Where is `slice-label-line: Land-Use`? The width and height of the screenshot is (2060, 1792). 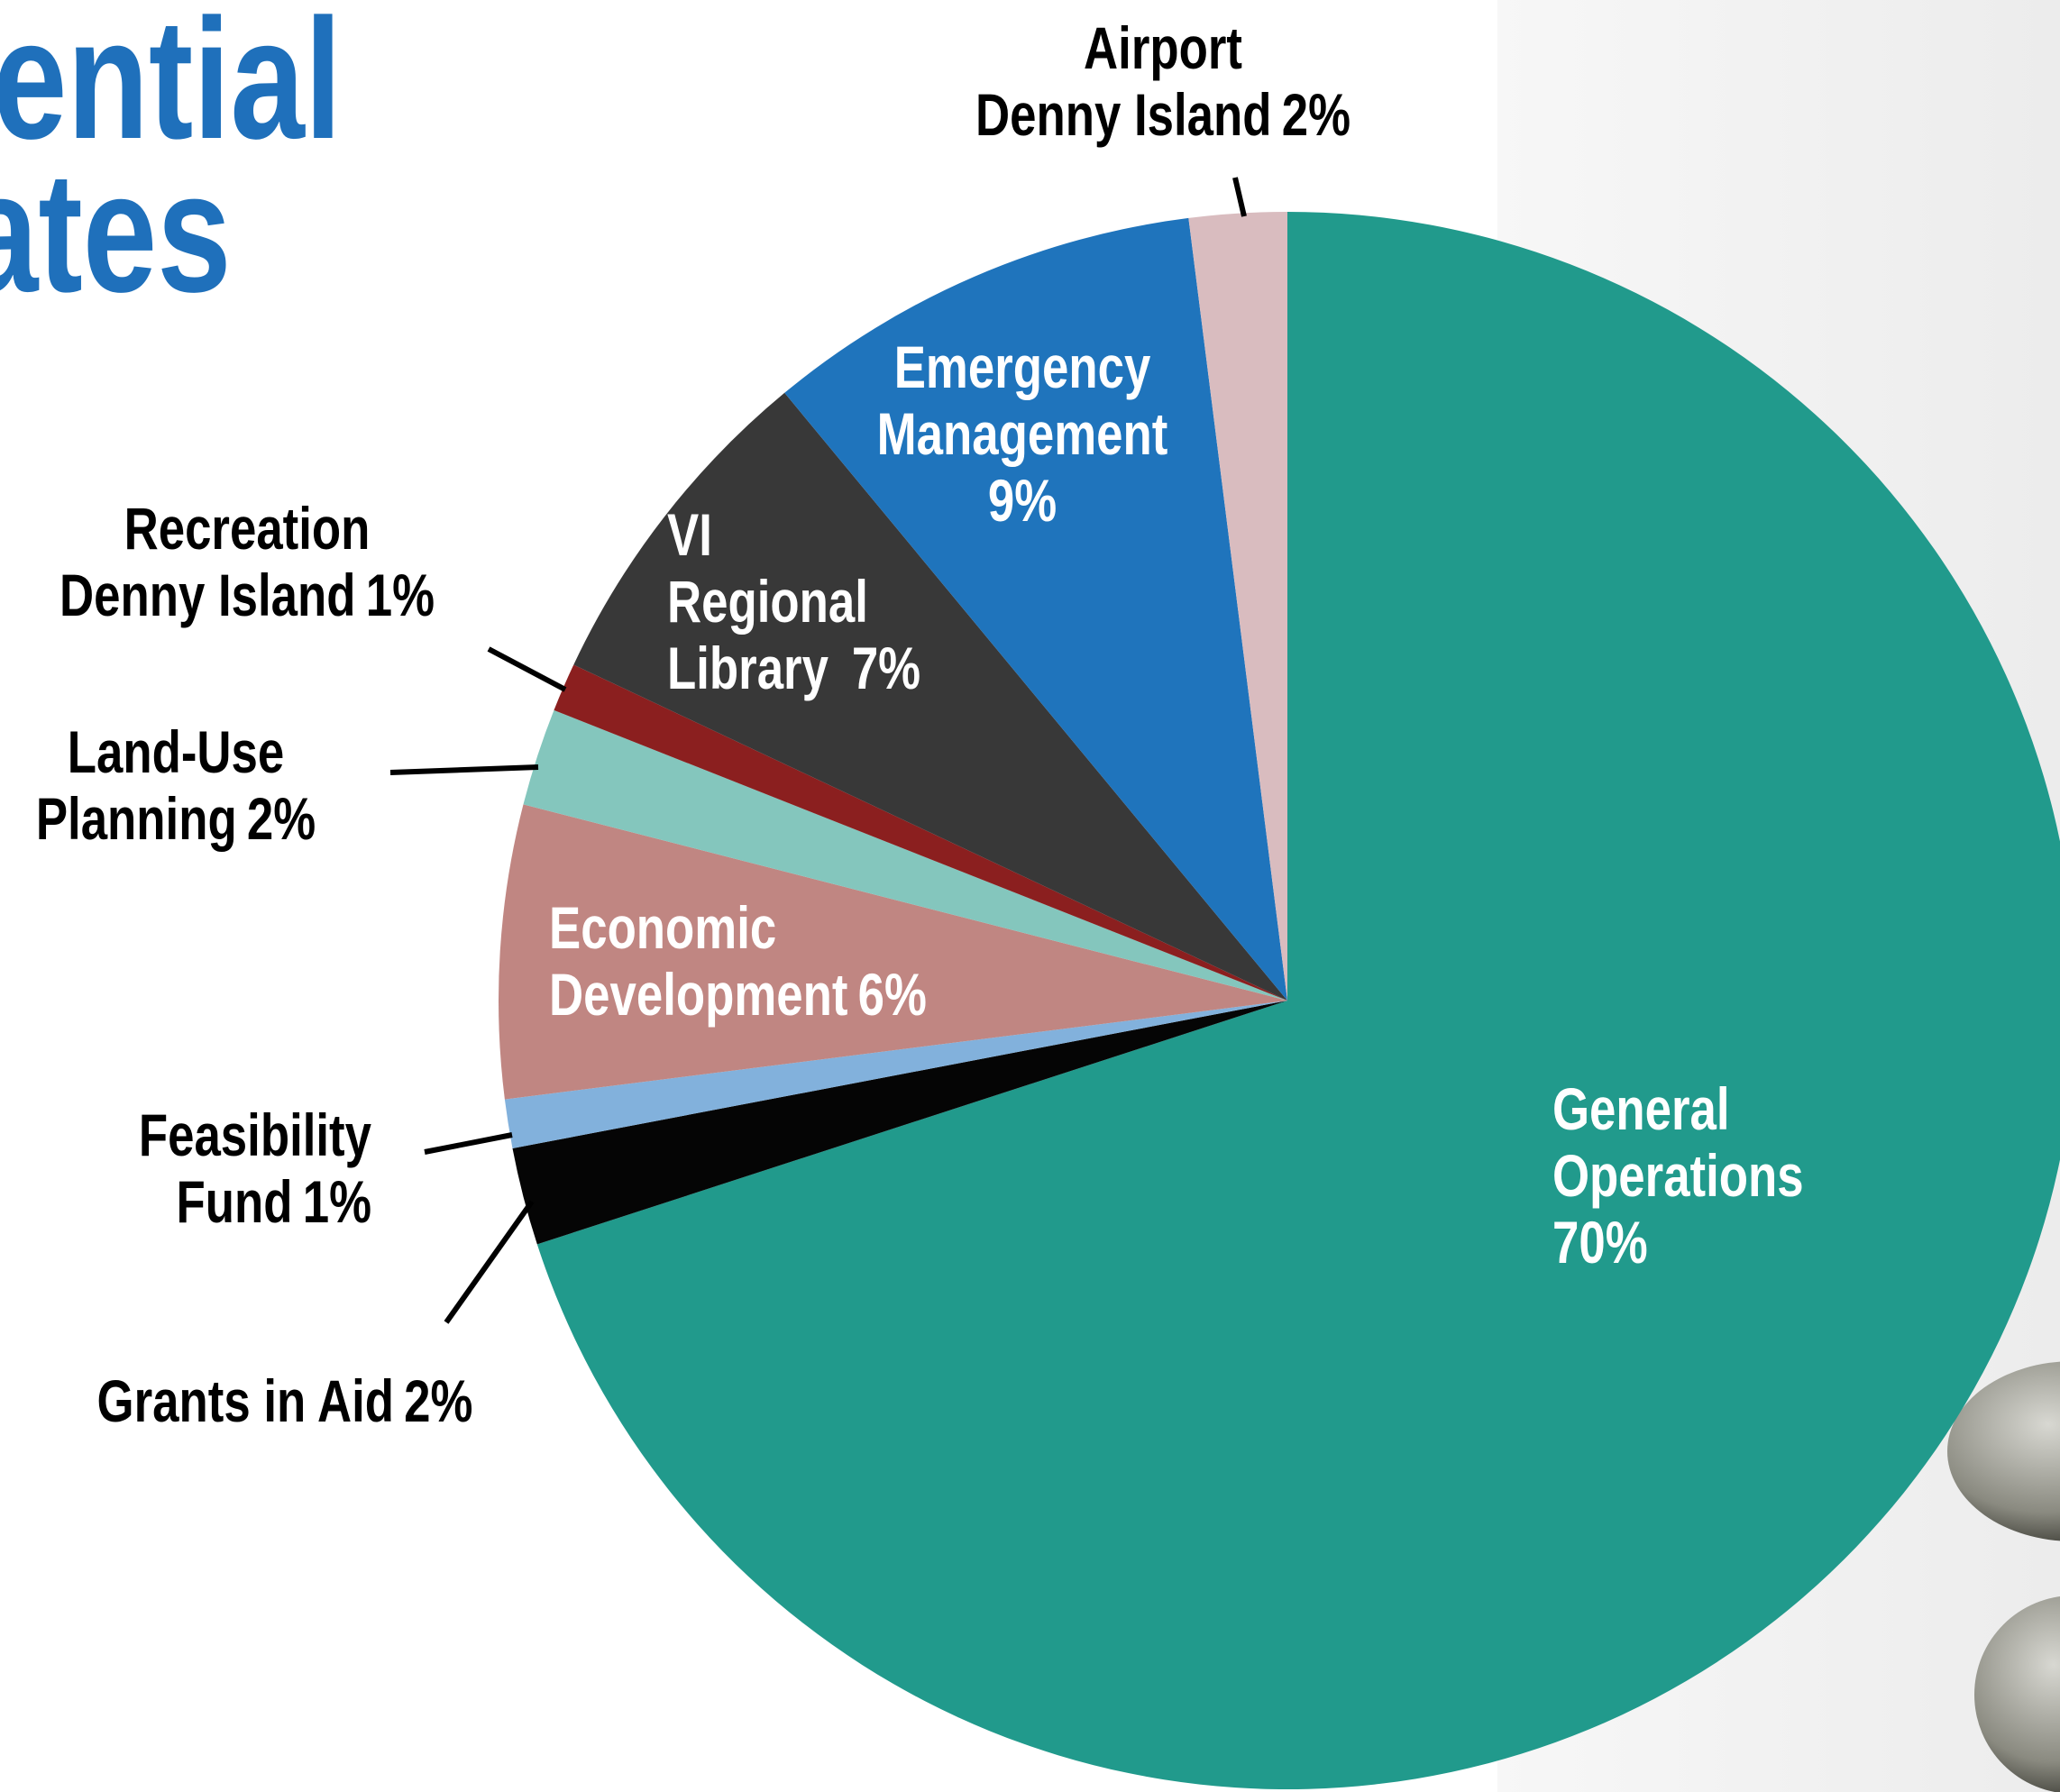
slice-label-line: Land-Use is located at coordinates (177, 751).